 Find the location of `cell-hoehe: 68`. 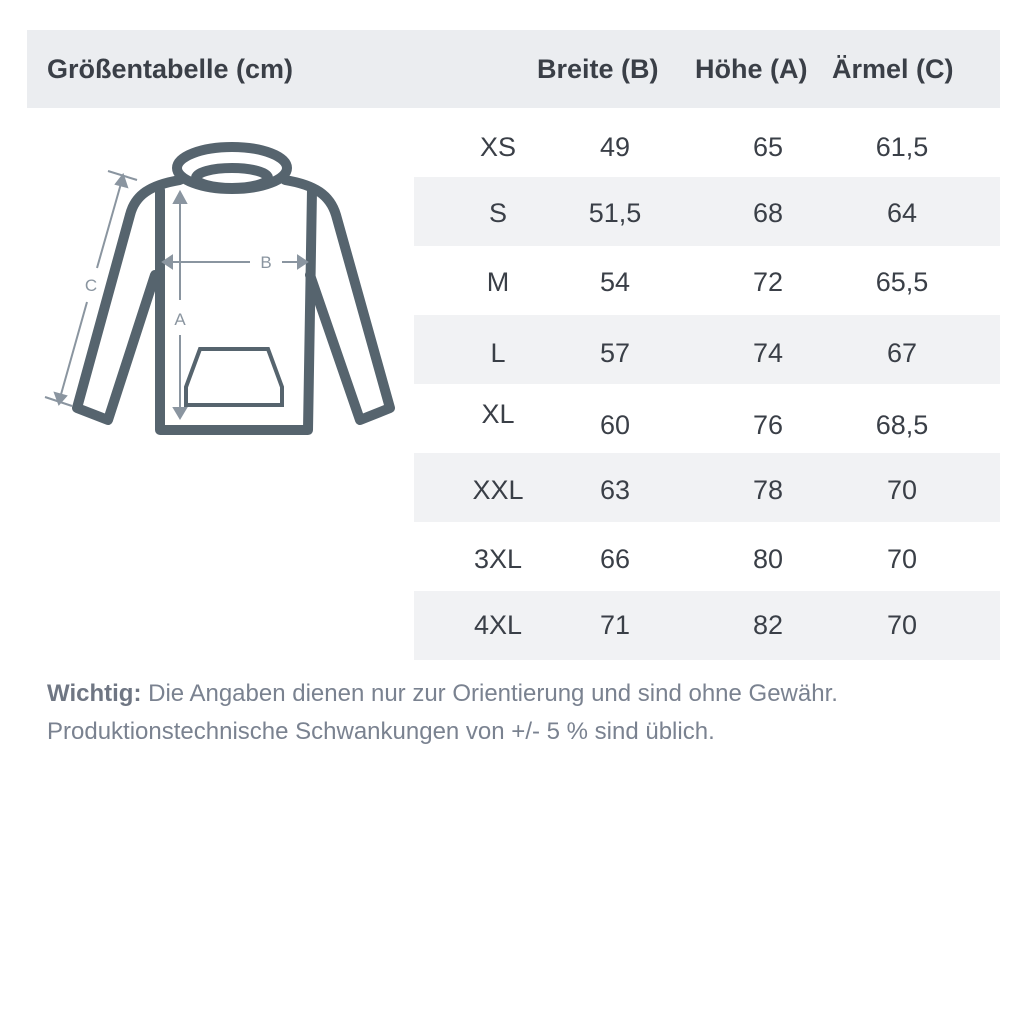

cell-hoehe: 68 is located at coordinates (768, 213).